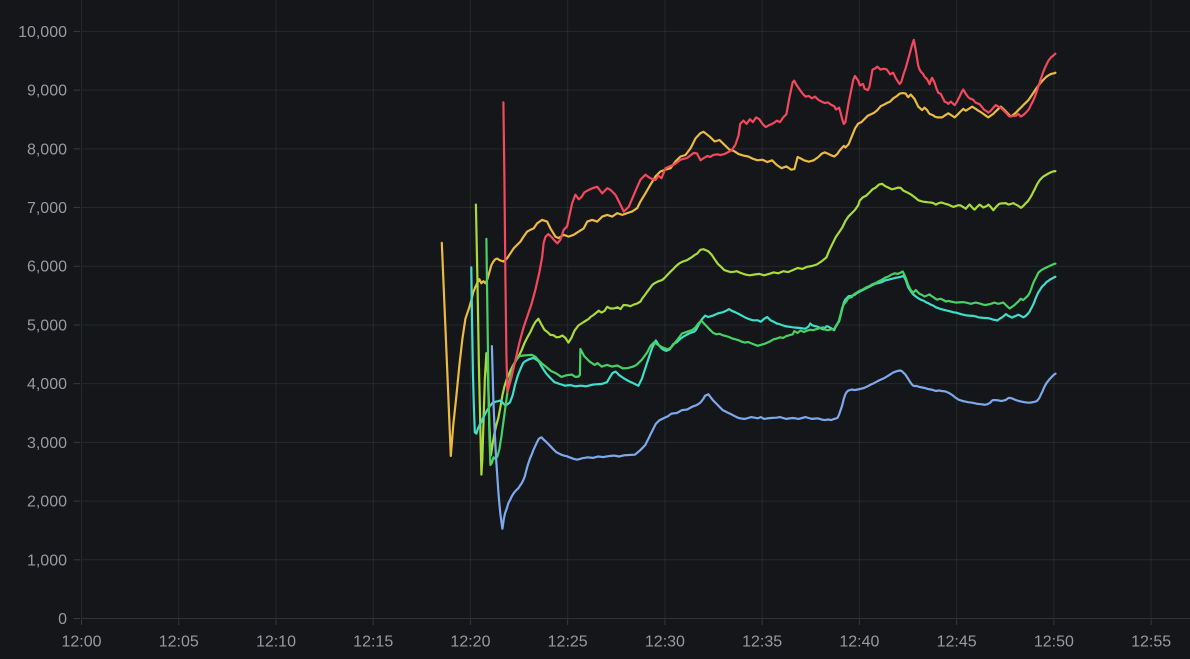 Image resolution: width=1190 pixels, height=659 pixels. Describe the element at coordinates (276, 642) in the screenshot. I see `x-axis-label: 12:10` at that location.